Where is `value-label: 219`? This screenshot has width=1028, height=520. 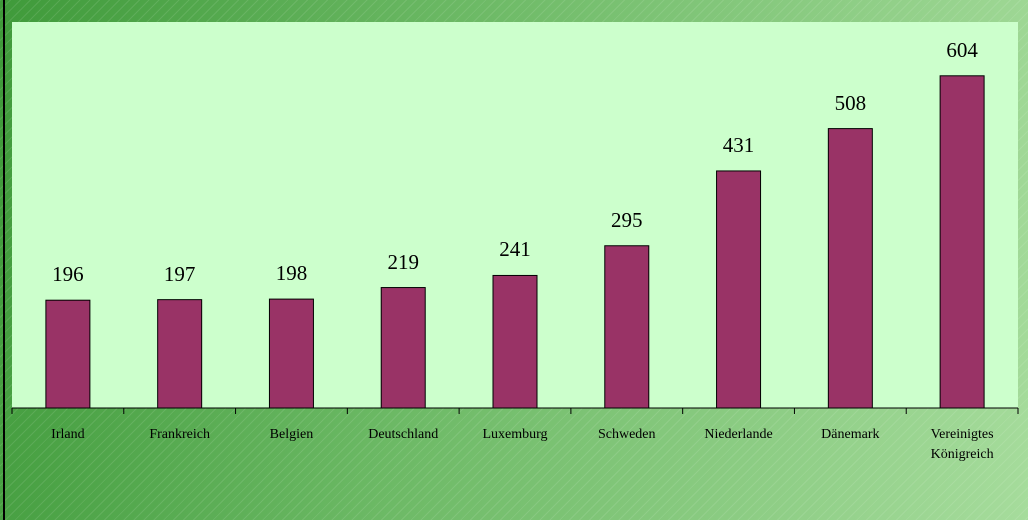 value-label: 219 is located at coordinates (403, 261).